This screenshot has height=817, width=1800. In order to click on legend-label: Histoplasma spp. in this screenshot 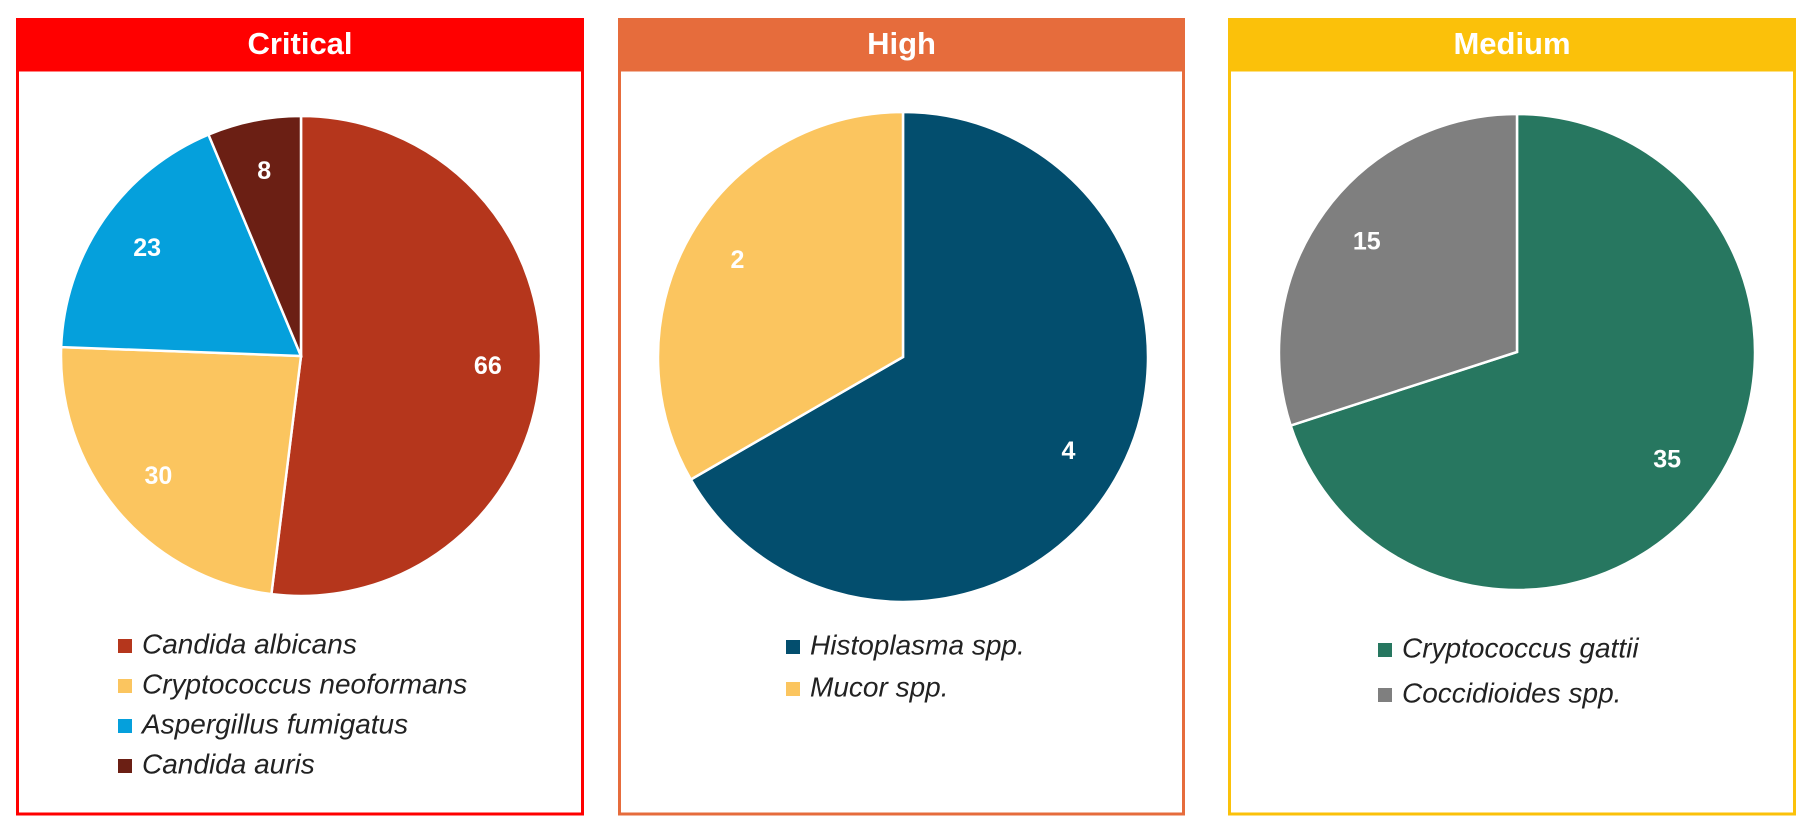, I will do `click(917, 644)`.